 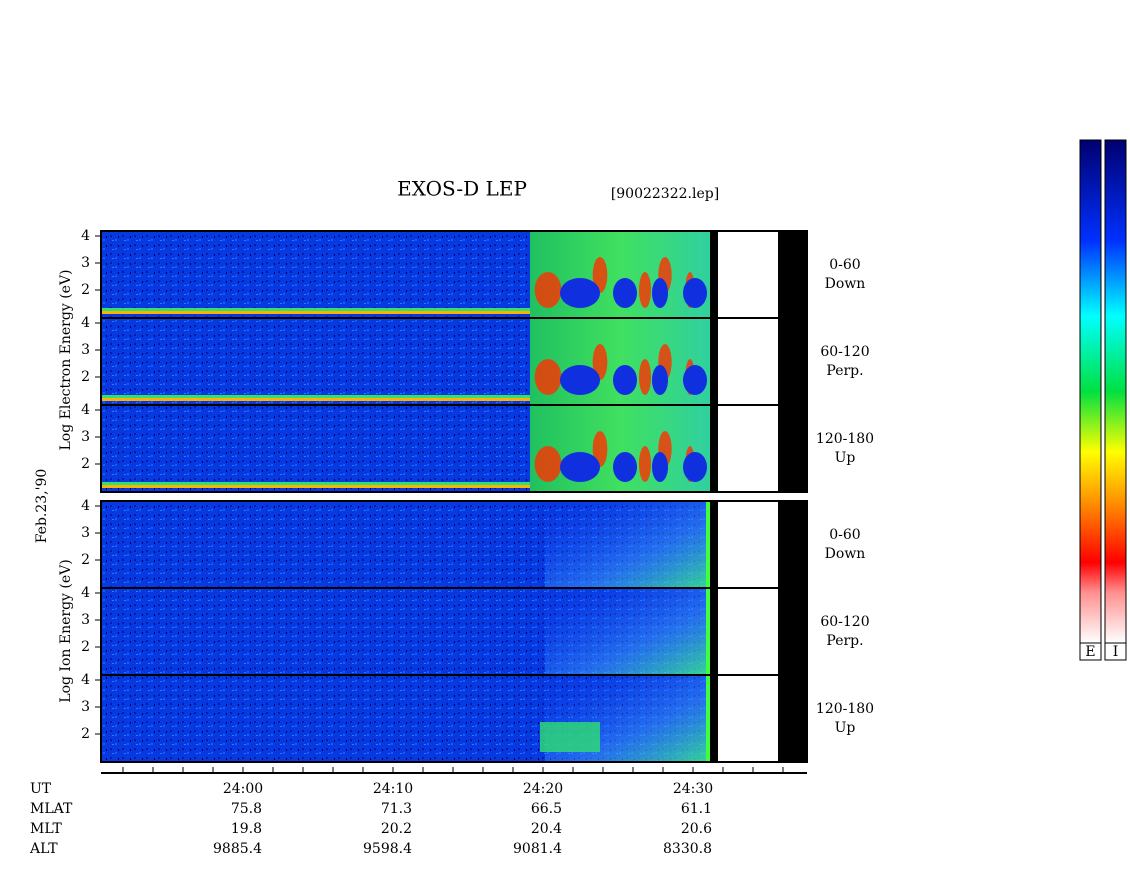 I want to click on title: EXOS-D LEP, so click(x=462, y=189).